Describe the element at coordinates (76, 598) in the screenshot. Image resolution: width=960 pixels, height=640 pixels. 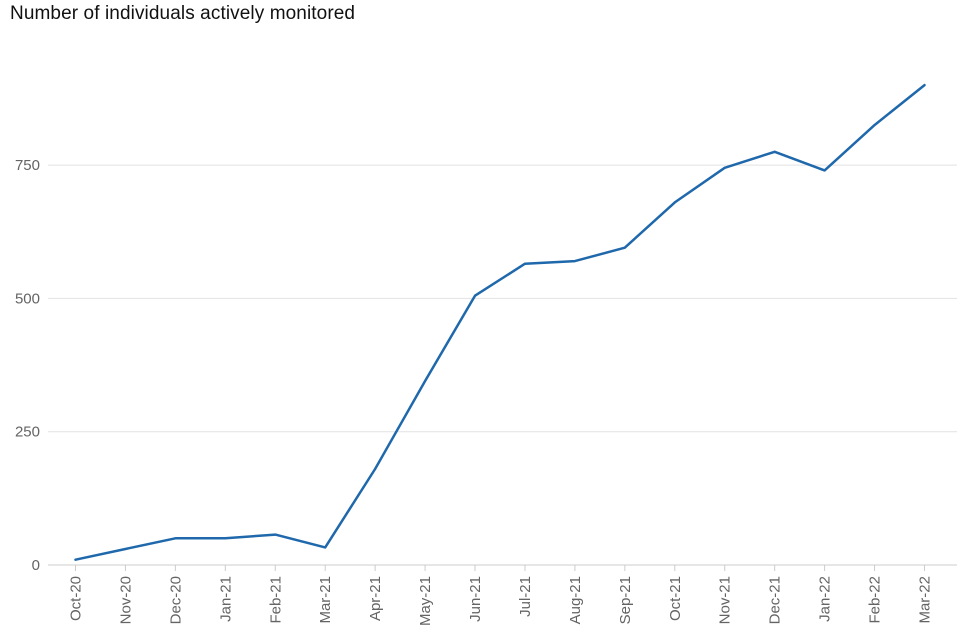
I see `x-tick-label: Oct-20` at that location.